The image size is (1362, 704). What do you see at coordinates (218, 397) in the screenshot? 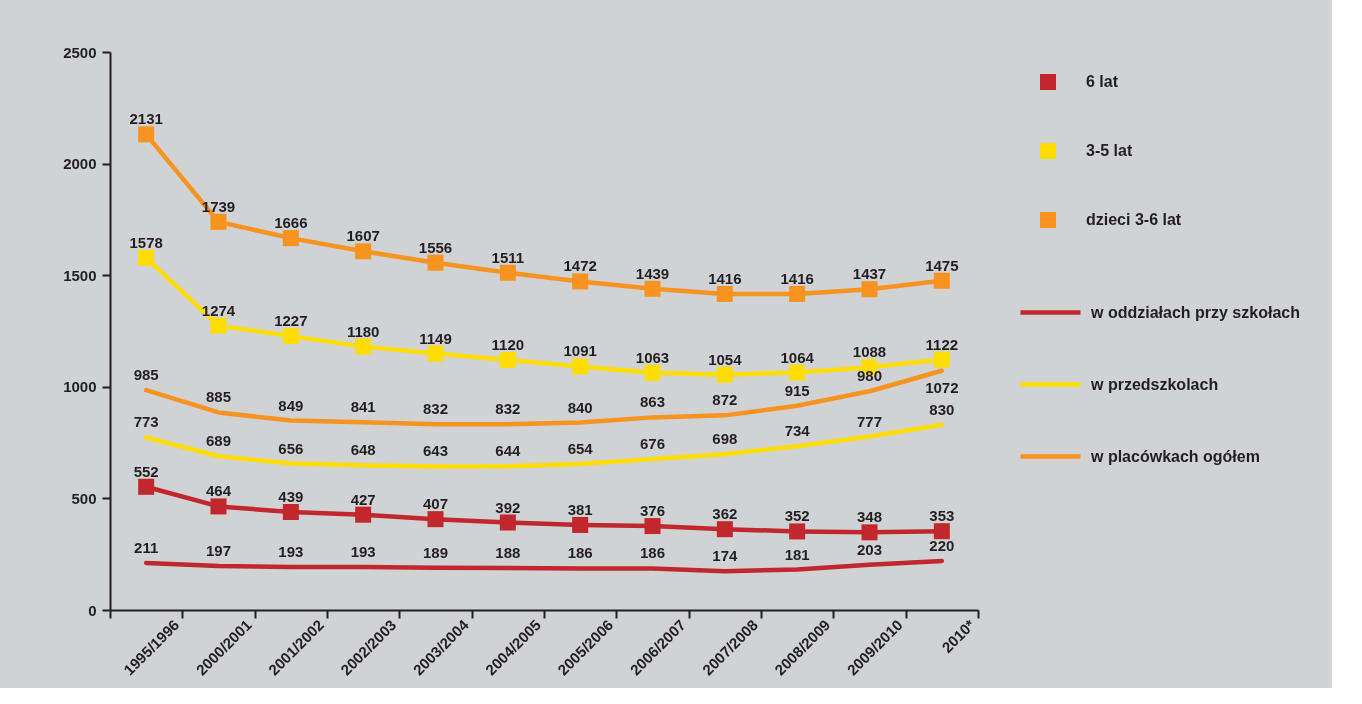
I see `data-label: 885` at bounding box center [218, 397].